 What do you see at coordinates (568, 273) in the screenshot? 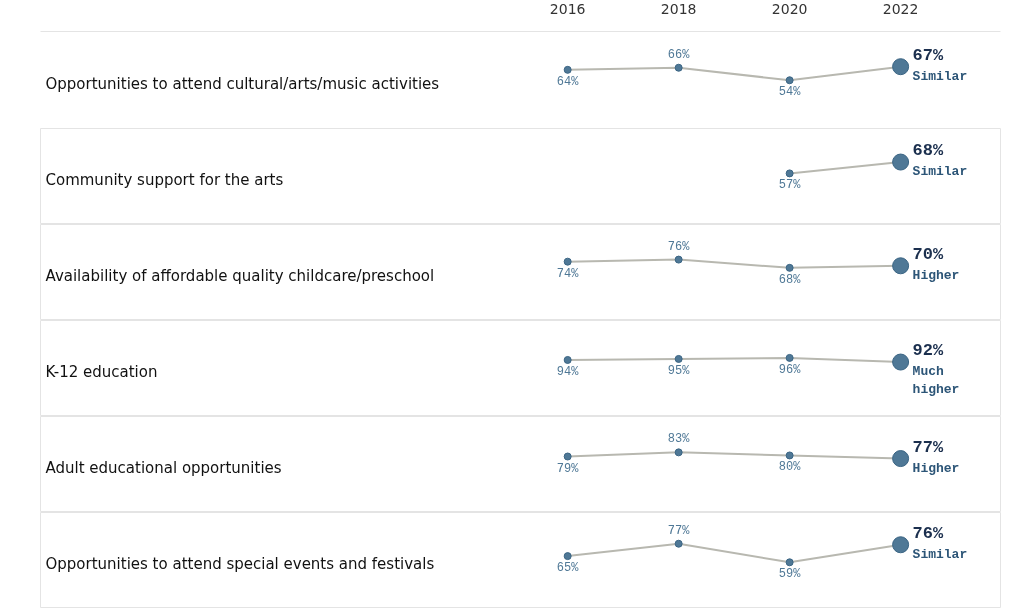
I see `data-label: 74%` at bounding box center [568, 273].